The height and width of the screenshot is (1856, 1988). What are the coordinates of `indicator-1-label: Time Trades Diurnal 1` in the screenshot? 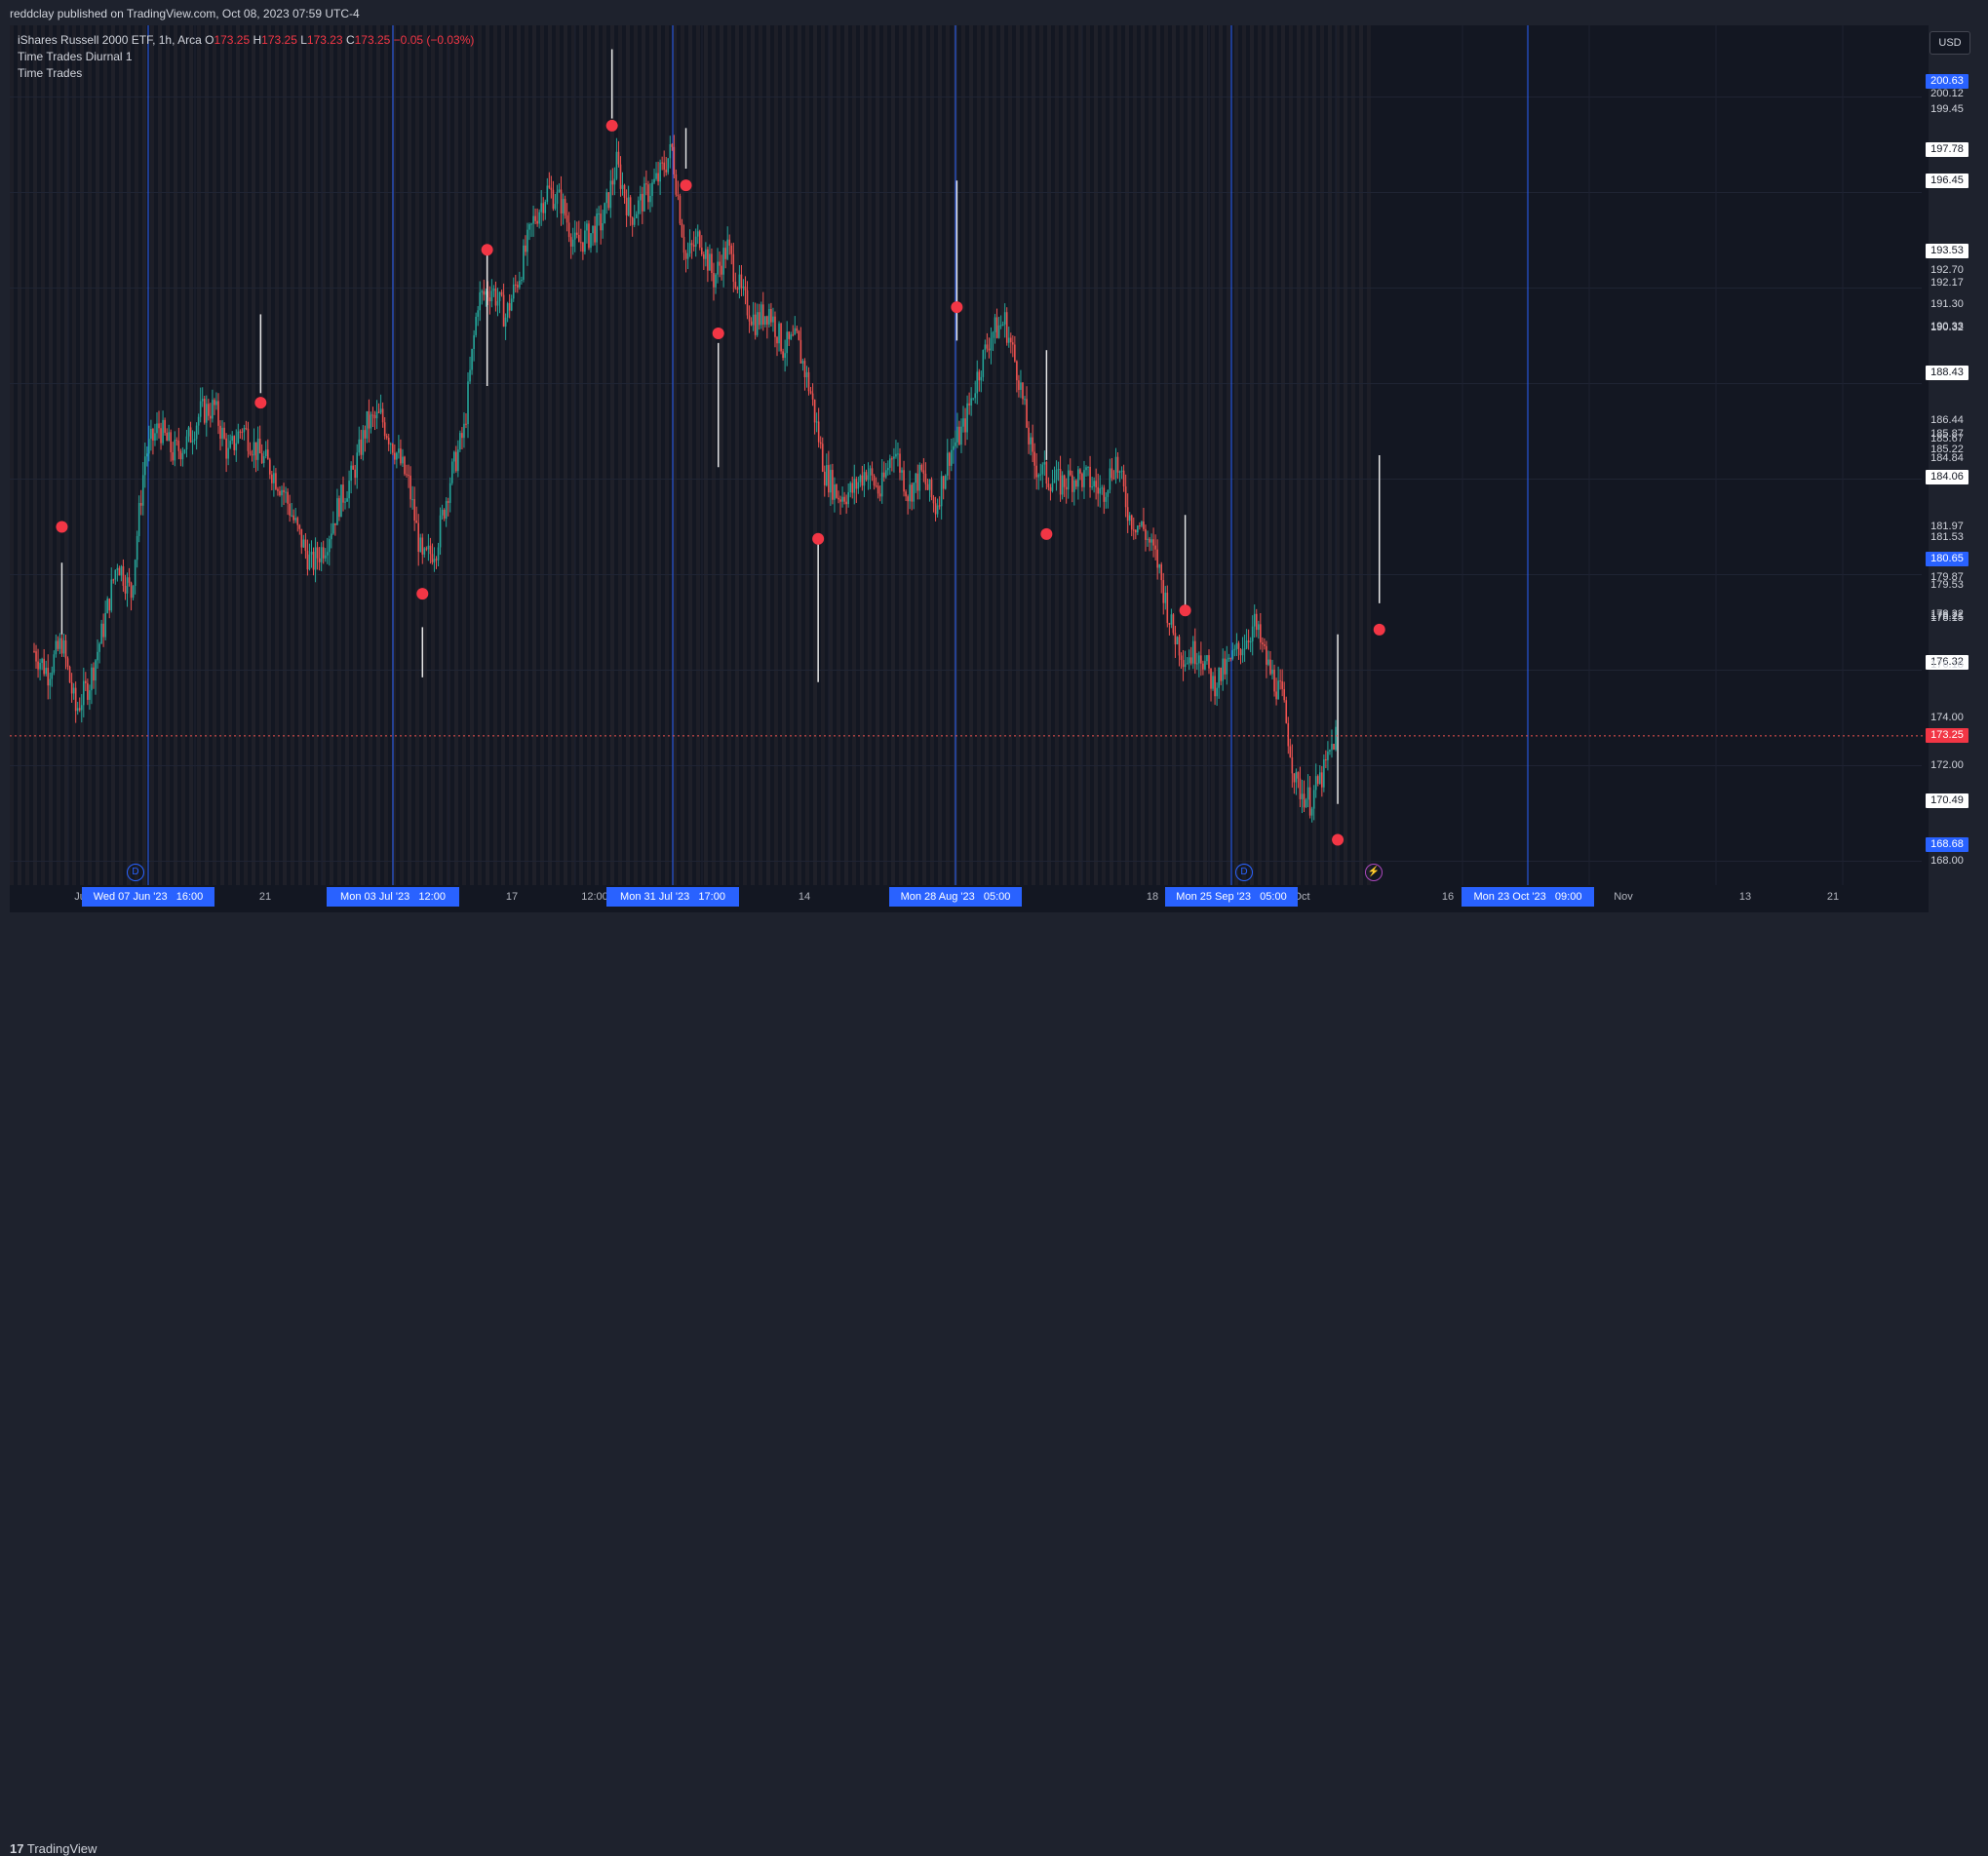 It's located at (75, 57).